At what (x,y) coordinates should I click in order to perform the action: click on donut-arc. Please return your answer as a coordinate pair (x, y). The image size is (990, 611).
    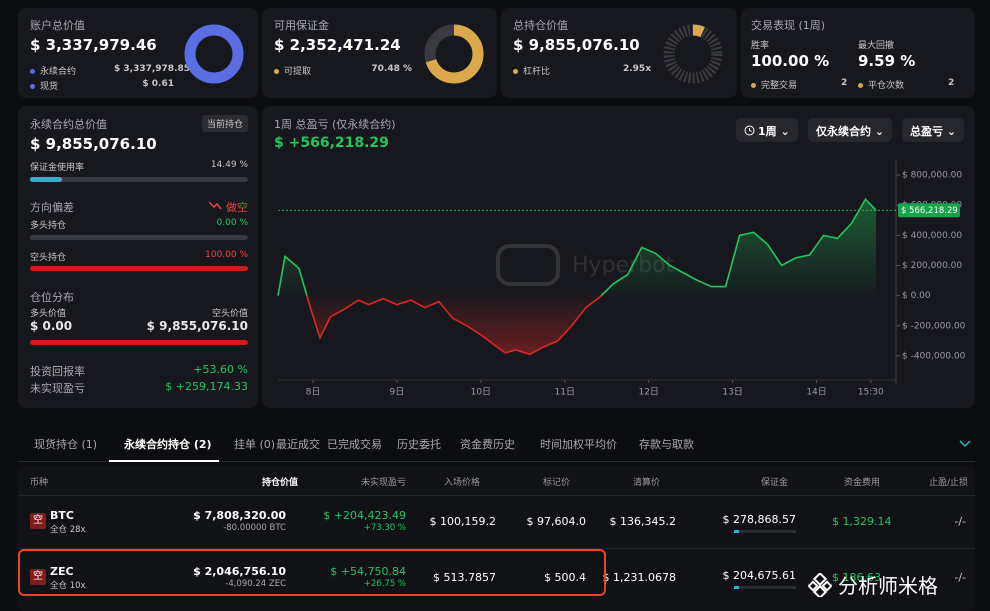
    Looking at the image, I should click on (693, 54).